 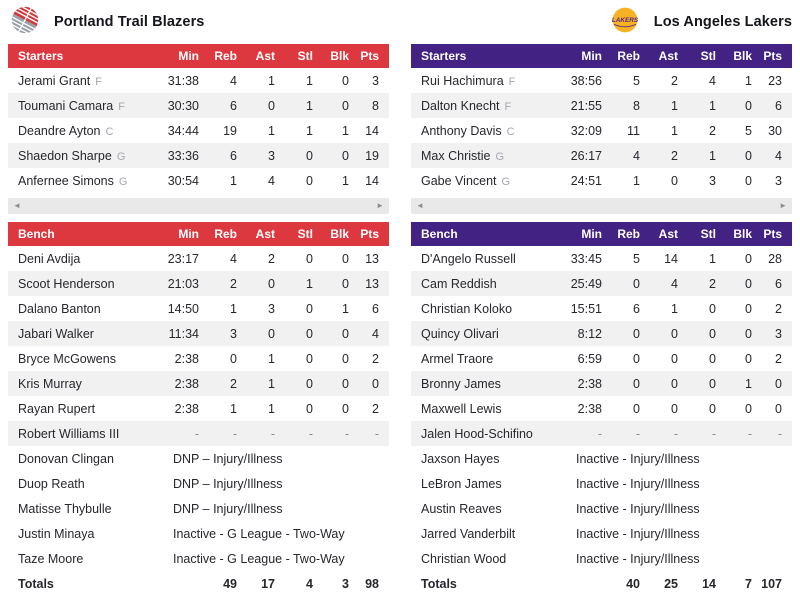 What do you see at coordinates (481, 358) in the screenshot?
I see `player-name-cell: Armel Traore` at bounding box center [481, 358].